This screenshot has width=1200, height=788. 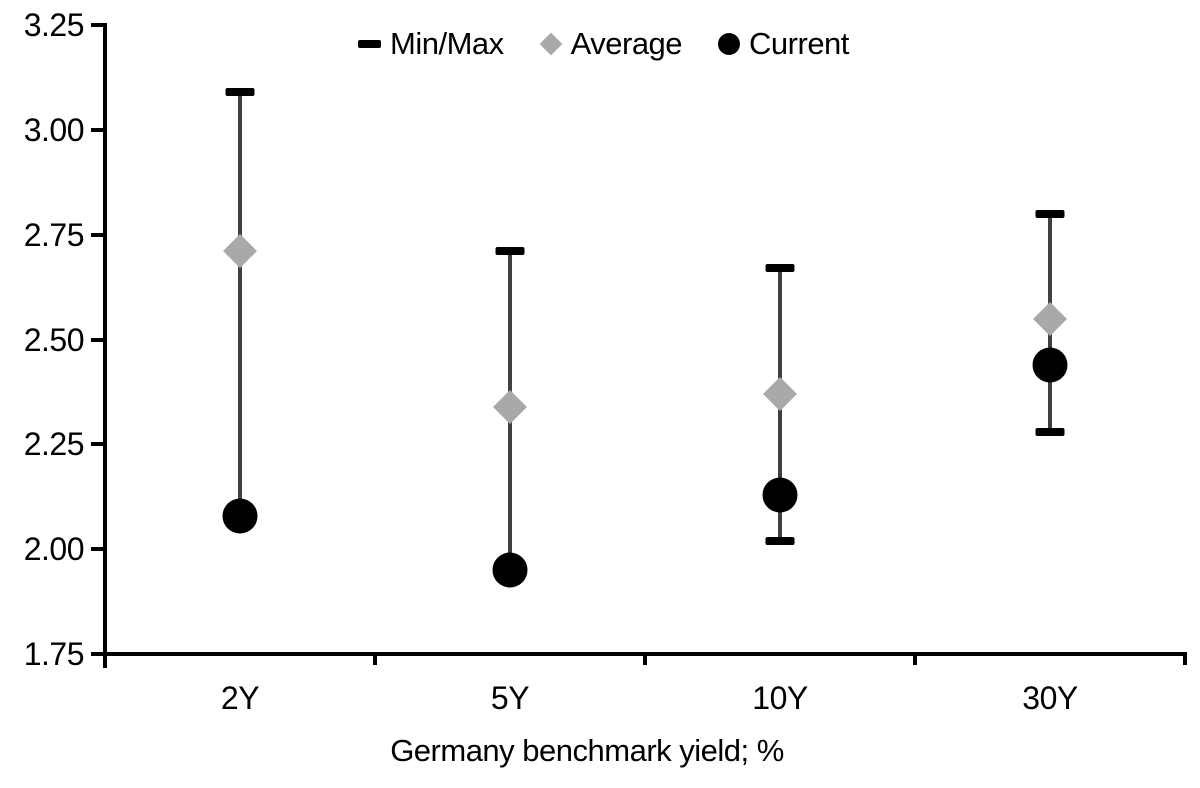 I want to click on max-cap-30y, so click(x=1050, y=213).